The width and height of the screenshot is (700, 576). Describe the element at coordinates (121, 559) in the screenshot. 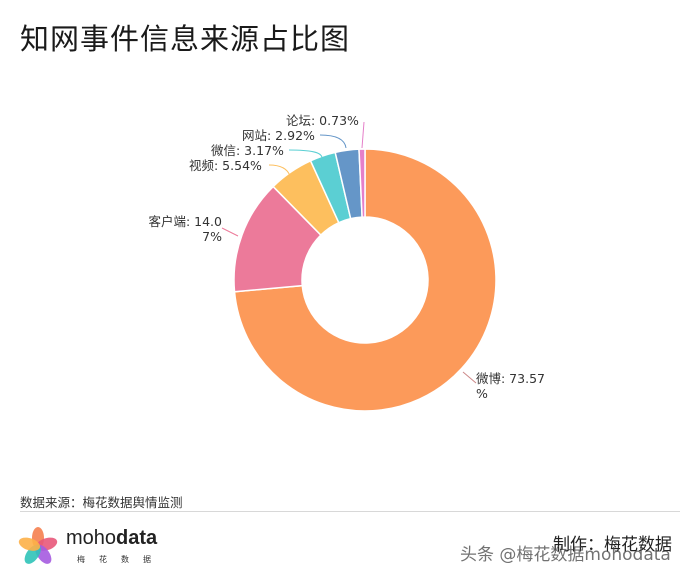

I see `brand-subtitle: 梅花数据` at that location.